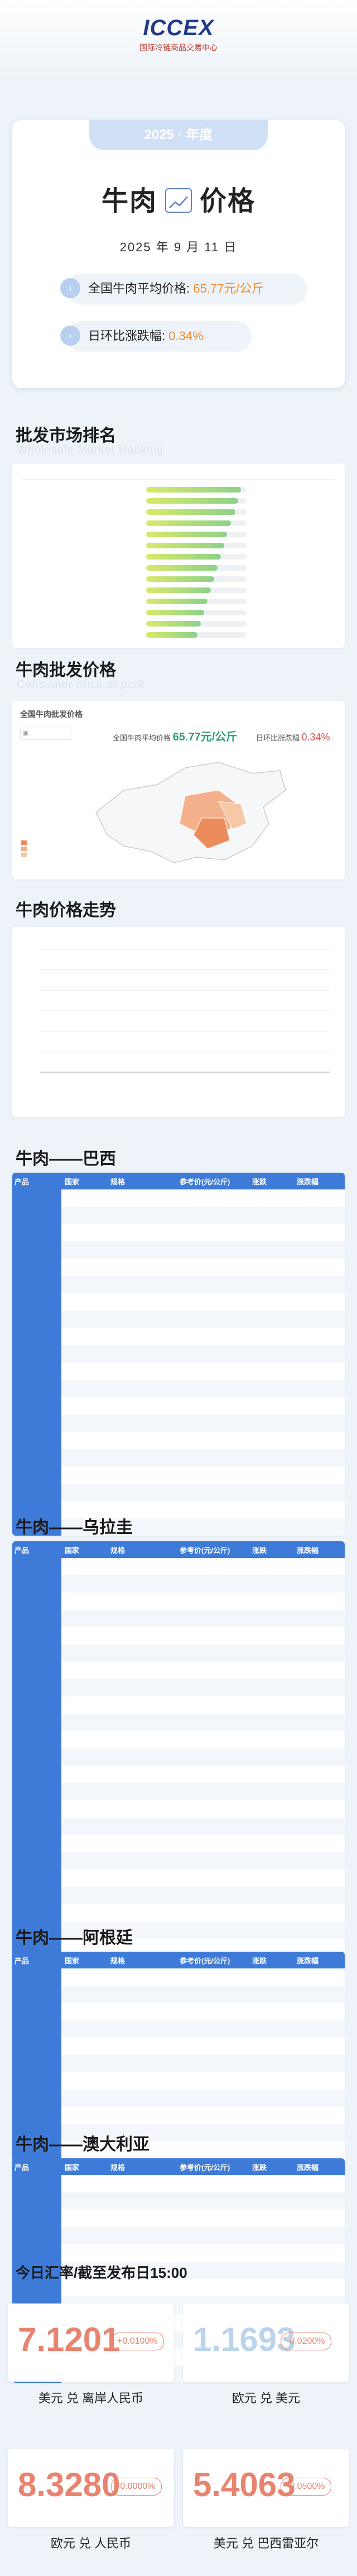  Describe the element at coordinates (72, 2167) in the screenshot. I see `column-header: 国家` at that location.